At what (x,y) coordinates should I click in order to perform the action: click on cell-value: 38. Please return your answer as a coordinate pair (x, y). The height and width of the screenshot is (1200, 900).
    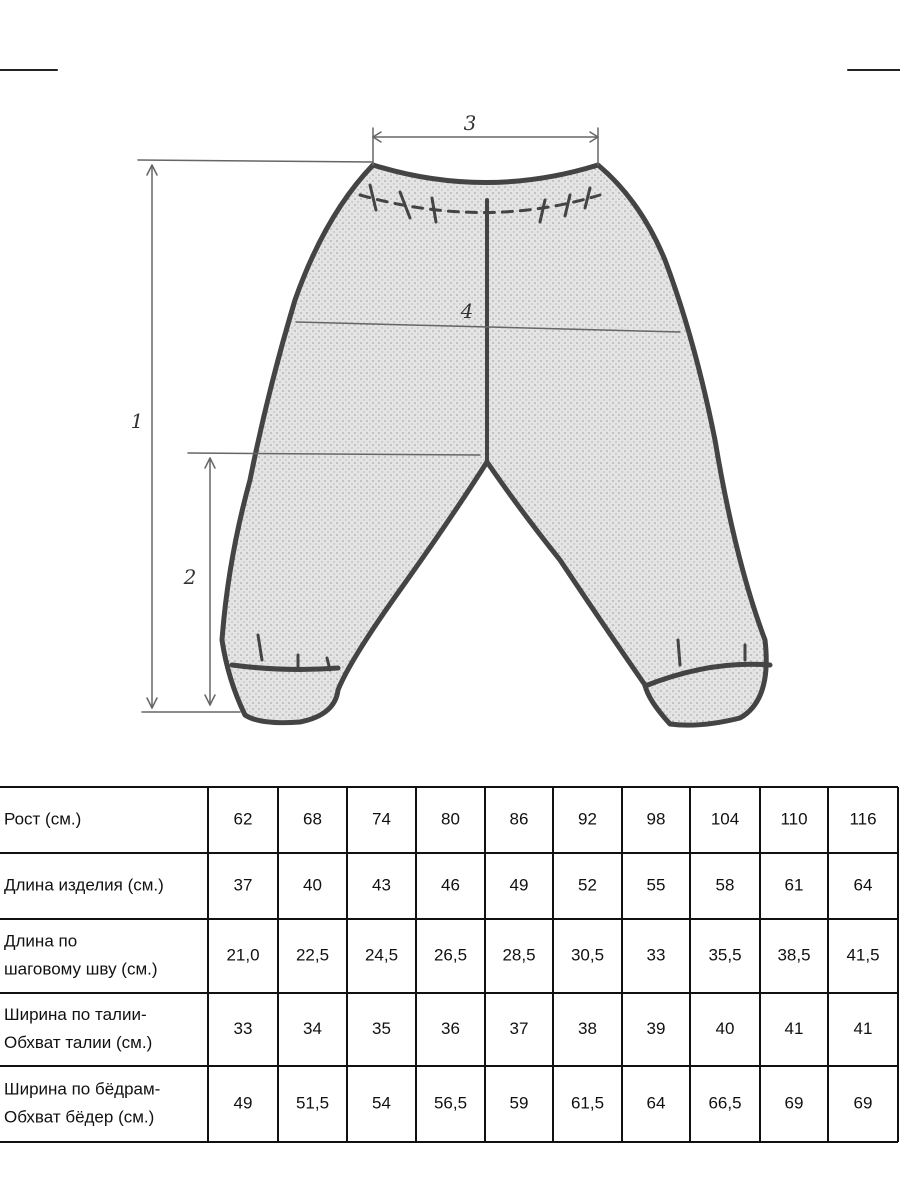
    Looking at the image, I should click on (587, 1028).